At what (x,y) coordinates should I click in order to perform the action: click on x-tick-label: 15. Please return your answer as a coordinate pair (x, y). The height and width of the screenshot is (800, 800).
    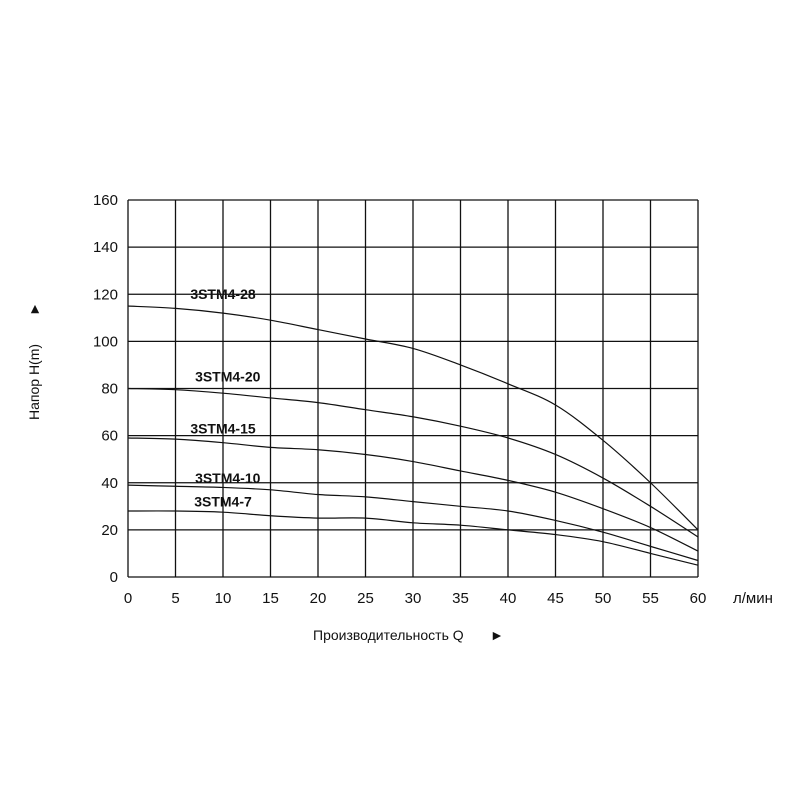
    Looking at the image, I should click on (270, 598).